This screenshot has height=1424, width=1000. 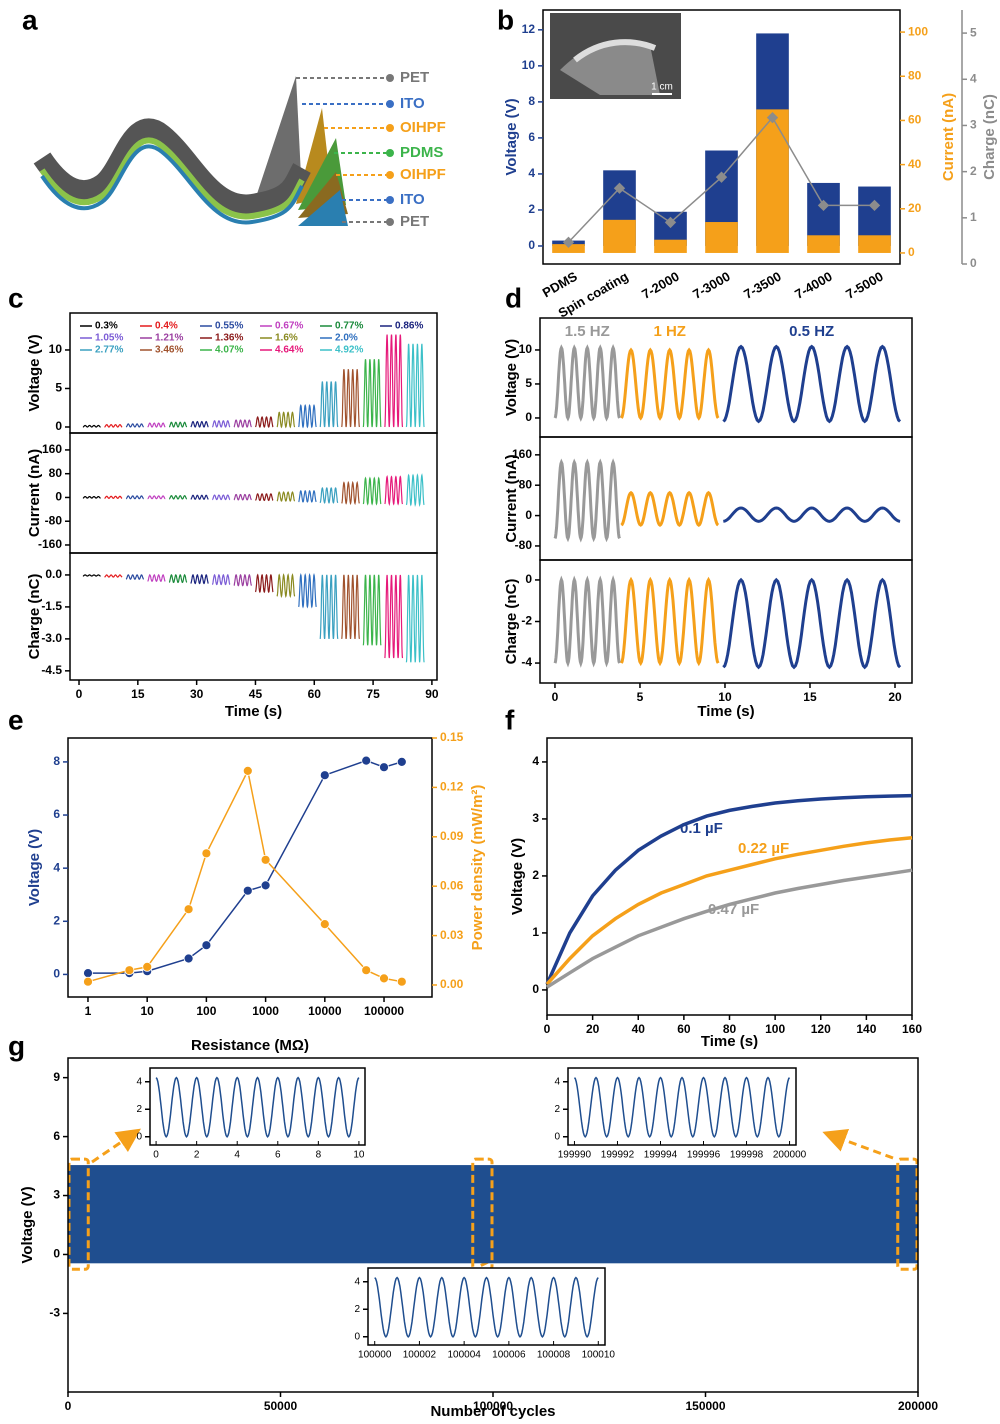 I want to click on series-line, so click(x=245, y=866).